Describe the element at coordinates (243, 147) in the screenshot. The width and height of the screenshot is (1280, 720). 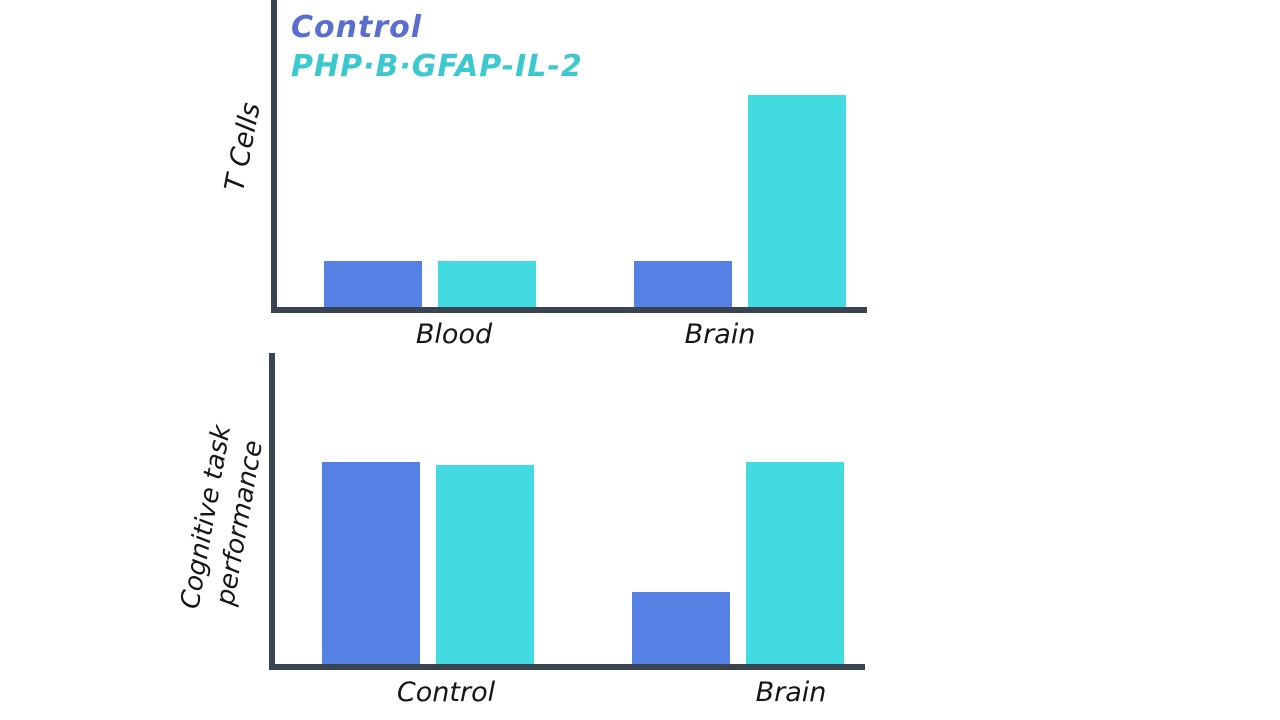
I see `y-axis-label-t-cells: T Cells` at that location.